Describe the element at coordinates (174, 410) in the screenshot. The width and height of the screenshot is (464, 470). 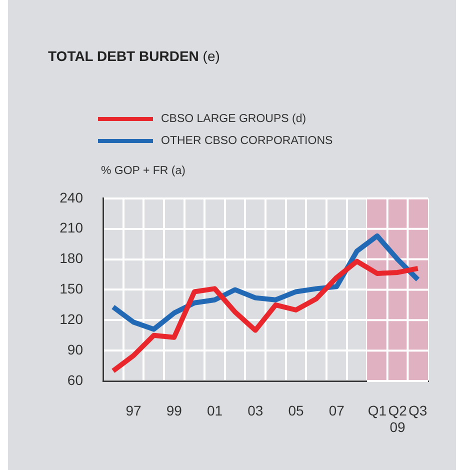
I see `x-tick-label: 99` at that location.